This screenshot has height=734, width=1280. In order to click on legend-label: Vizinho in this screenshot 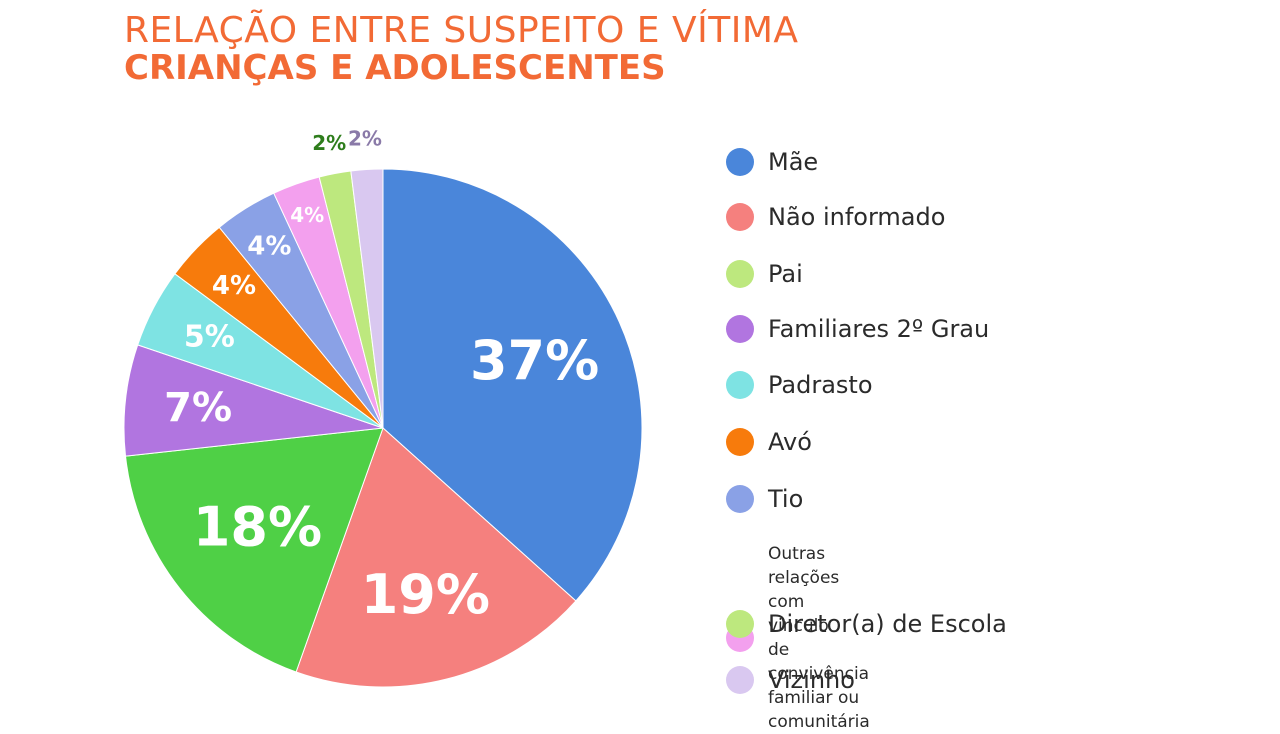, I will do `click(811, 680)`.